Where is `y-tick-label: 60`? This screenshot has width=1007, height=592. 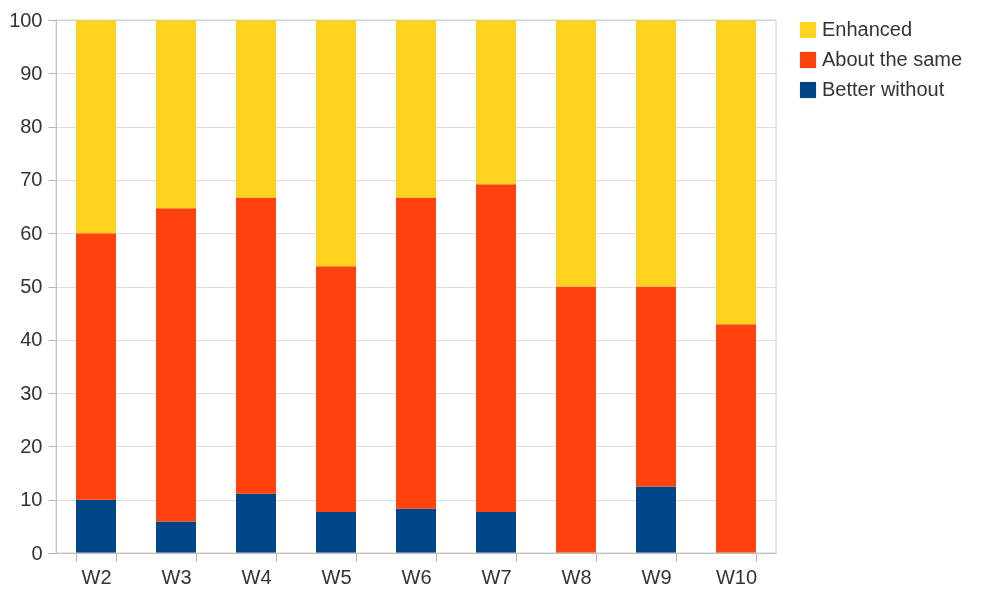 y-tick-label: 60 is located at coordinates (31, 232).